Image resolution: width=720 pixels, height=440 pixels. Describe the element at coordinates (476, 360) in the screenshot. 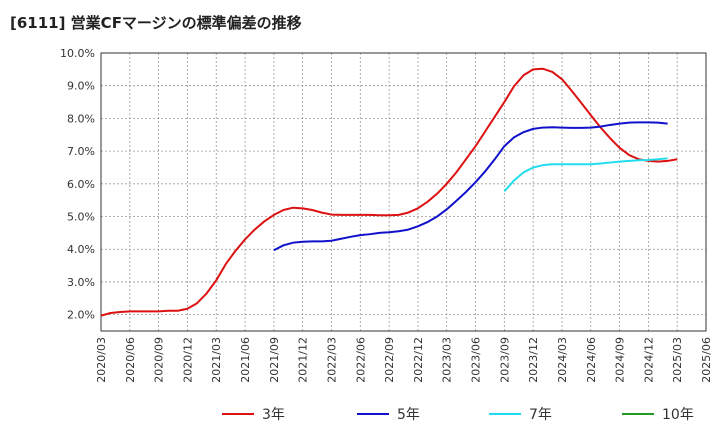

I see `x-tick-label: 2023/06` at that location.